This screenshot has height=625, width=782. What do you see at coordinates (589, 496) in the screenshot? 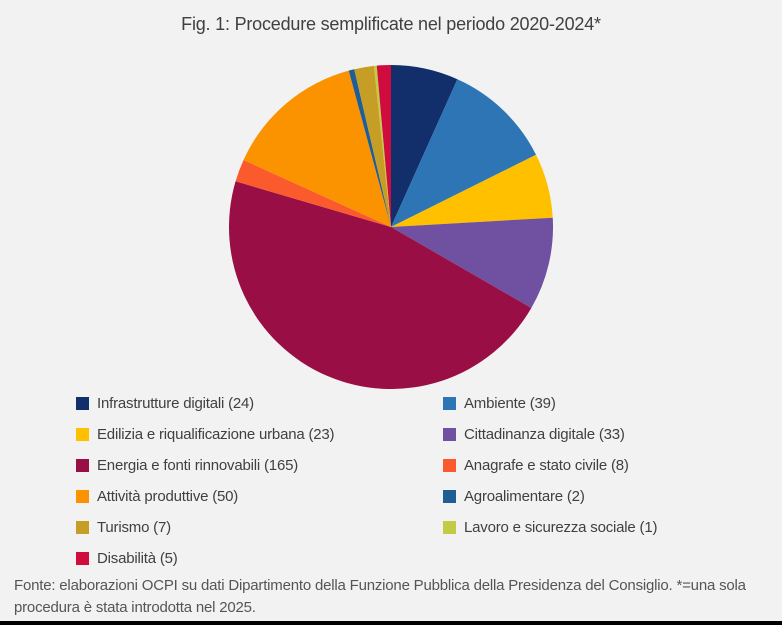
I see `legend-item-agroalimentare: Agroalimentare (2)` at bounding box center [589, 496].